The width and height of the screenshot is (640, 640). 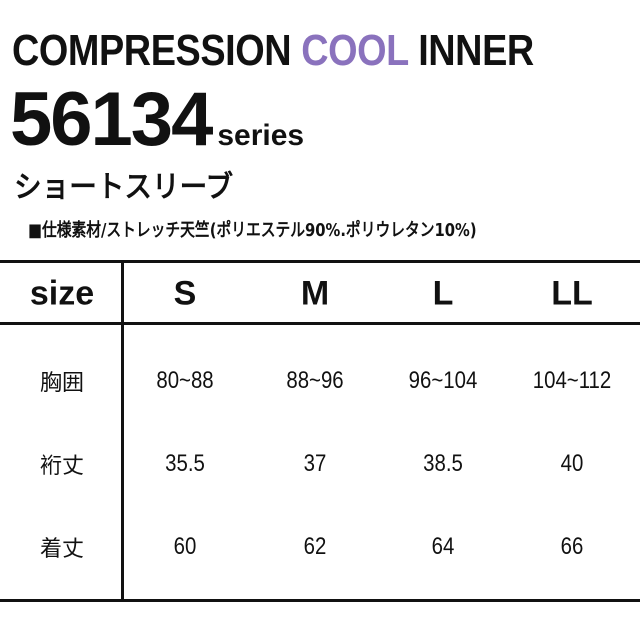 I want to click on table-cell: 64, so click(x=443, y=546).